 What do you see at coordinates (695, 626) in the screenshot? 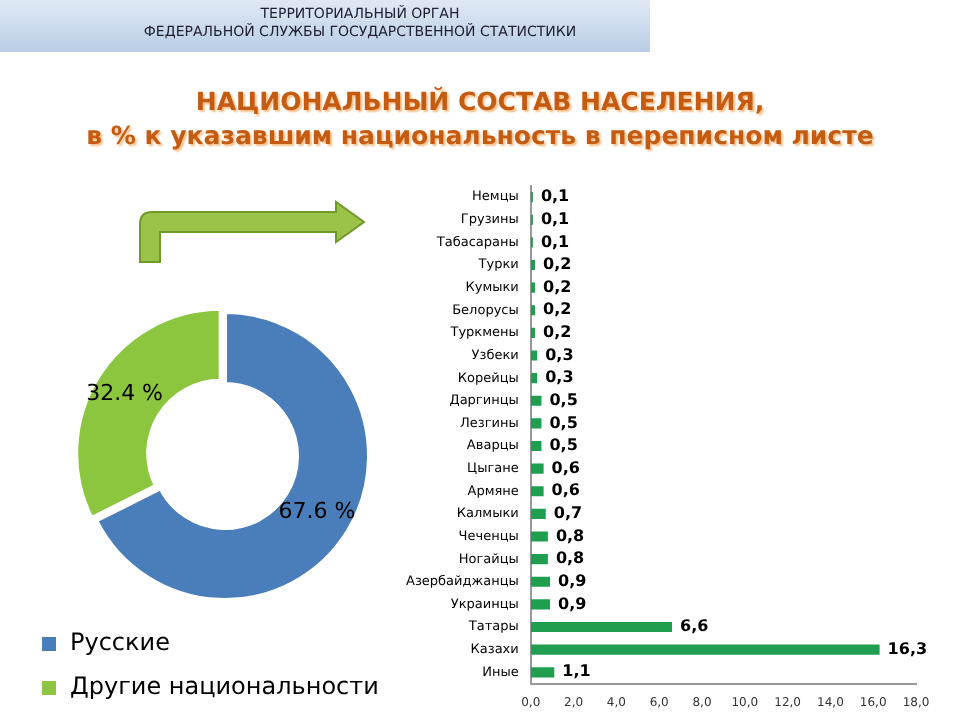
I see `data-label: 6,6` at bounding box center [695, 626].